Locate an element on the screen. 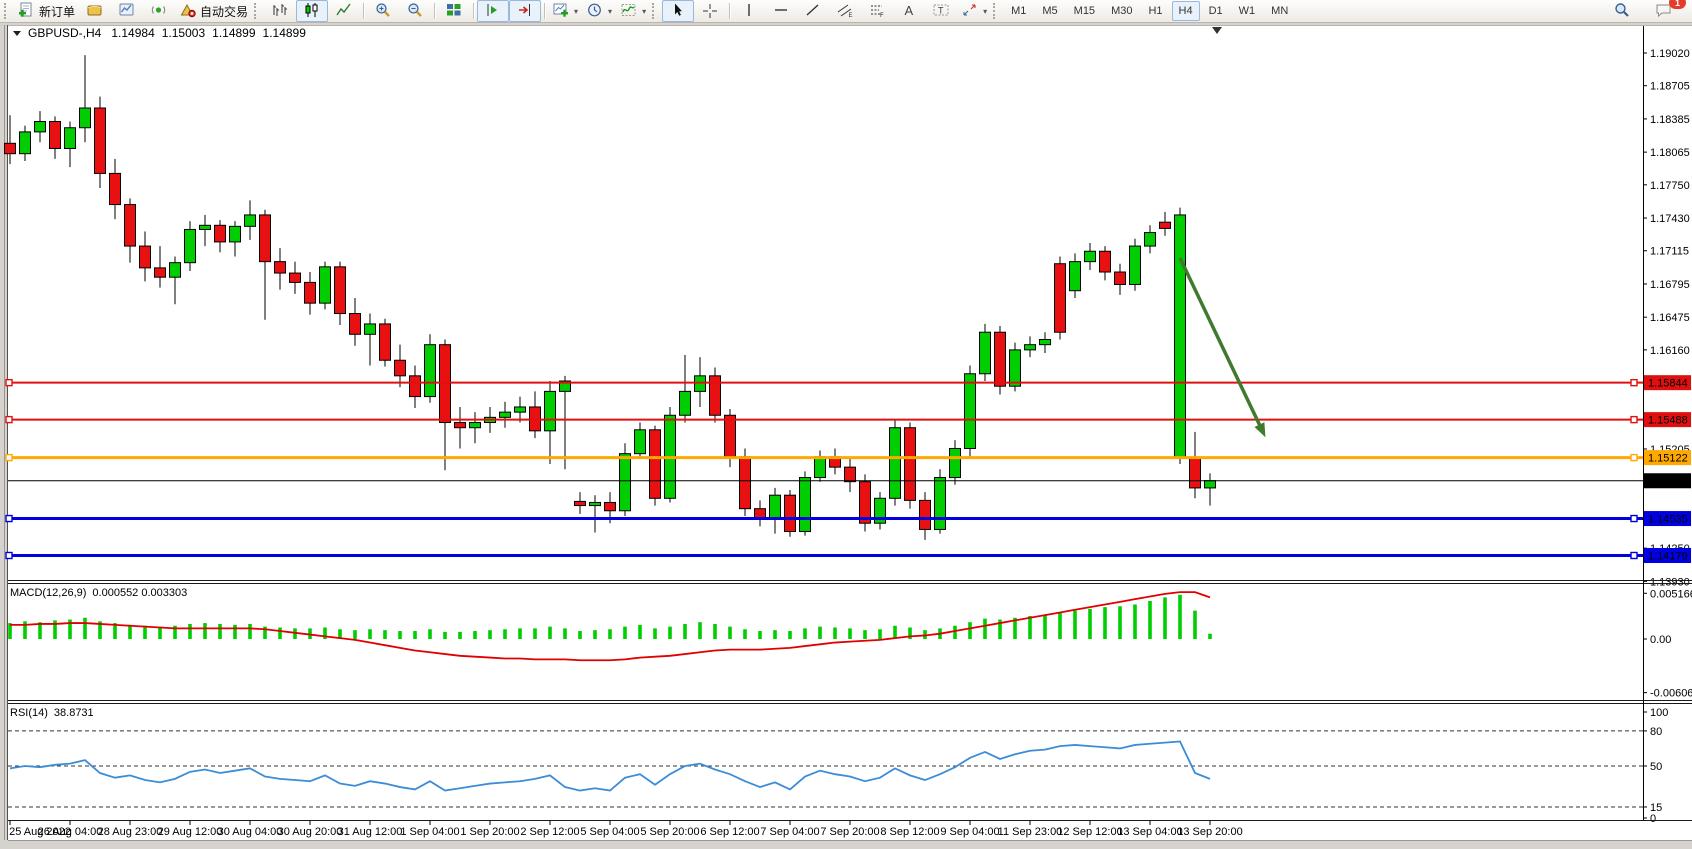 Image resolution: width=1692 pixels, height=849 pixels. indicators-dropdown-arrow: ▾ is located at coordinates (644, 11).